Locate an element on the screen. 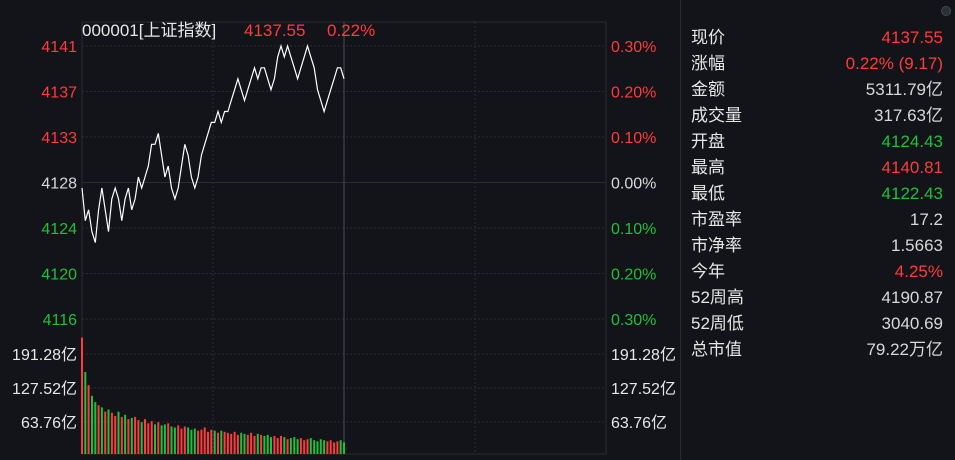  stat-label: 市盈率 is located at coordinates (716, 219).